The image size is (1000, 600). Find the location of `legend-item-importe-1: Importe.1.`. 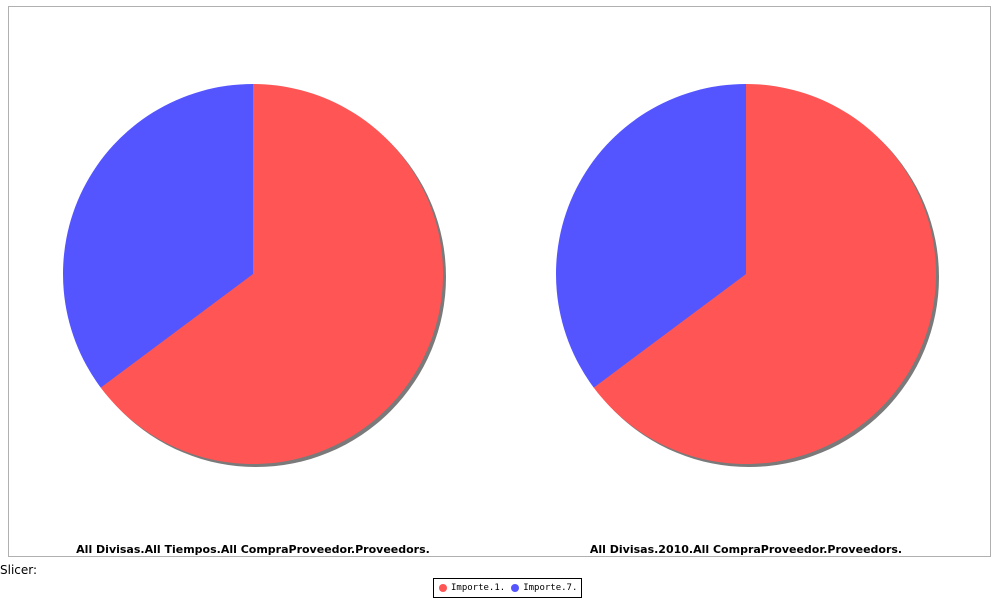

legend-item-importe-1: Importe.1. is located at coordinates (472, 588).